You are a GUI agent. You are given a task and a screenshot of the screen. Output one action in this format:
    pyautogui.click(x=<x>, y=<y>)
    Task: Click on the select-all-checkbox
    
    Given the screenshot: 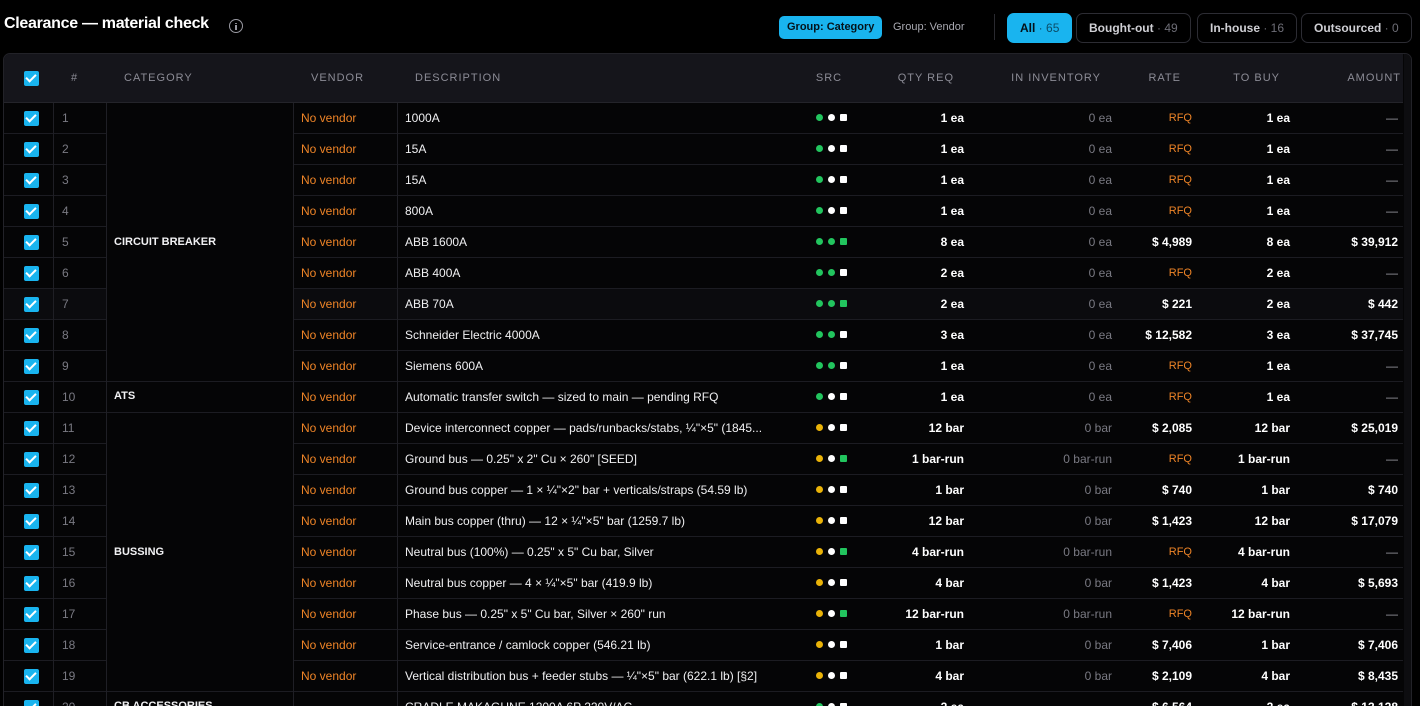 What is the action you would take?
    pyautogui.click(x=31, y=78)
    